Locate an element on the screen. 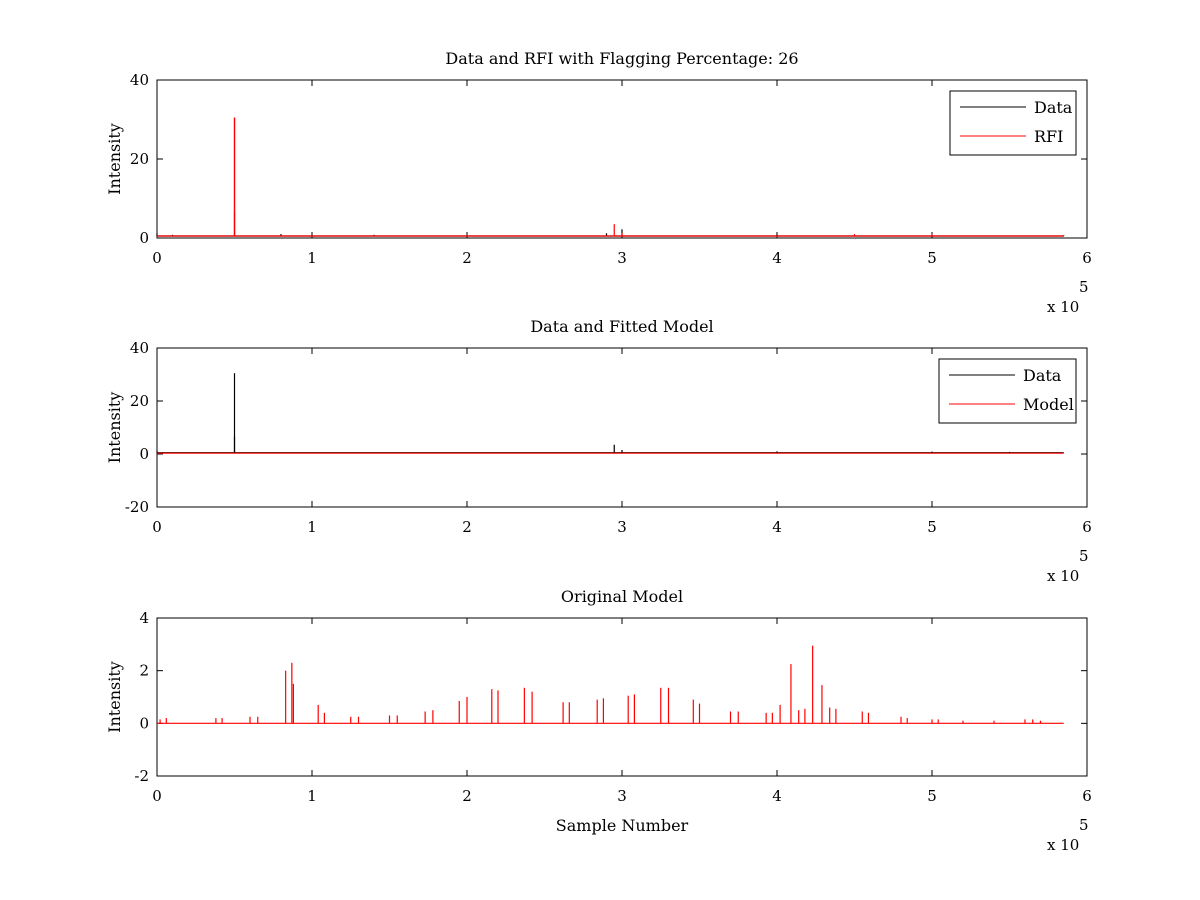  y-tick-label: -2 is located at coordinates (141, 776).